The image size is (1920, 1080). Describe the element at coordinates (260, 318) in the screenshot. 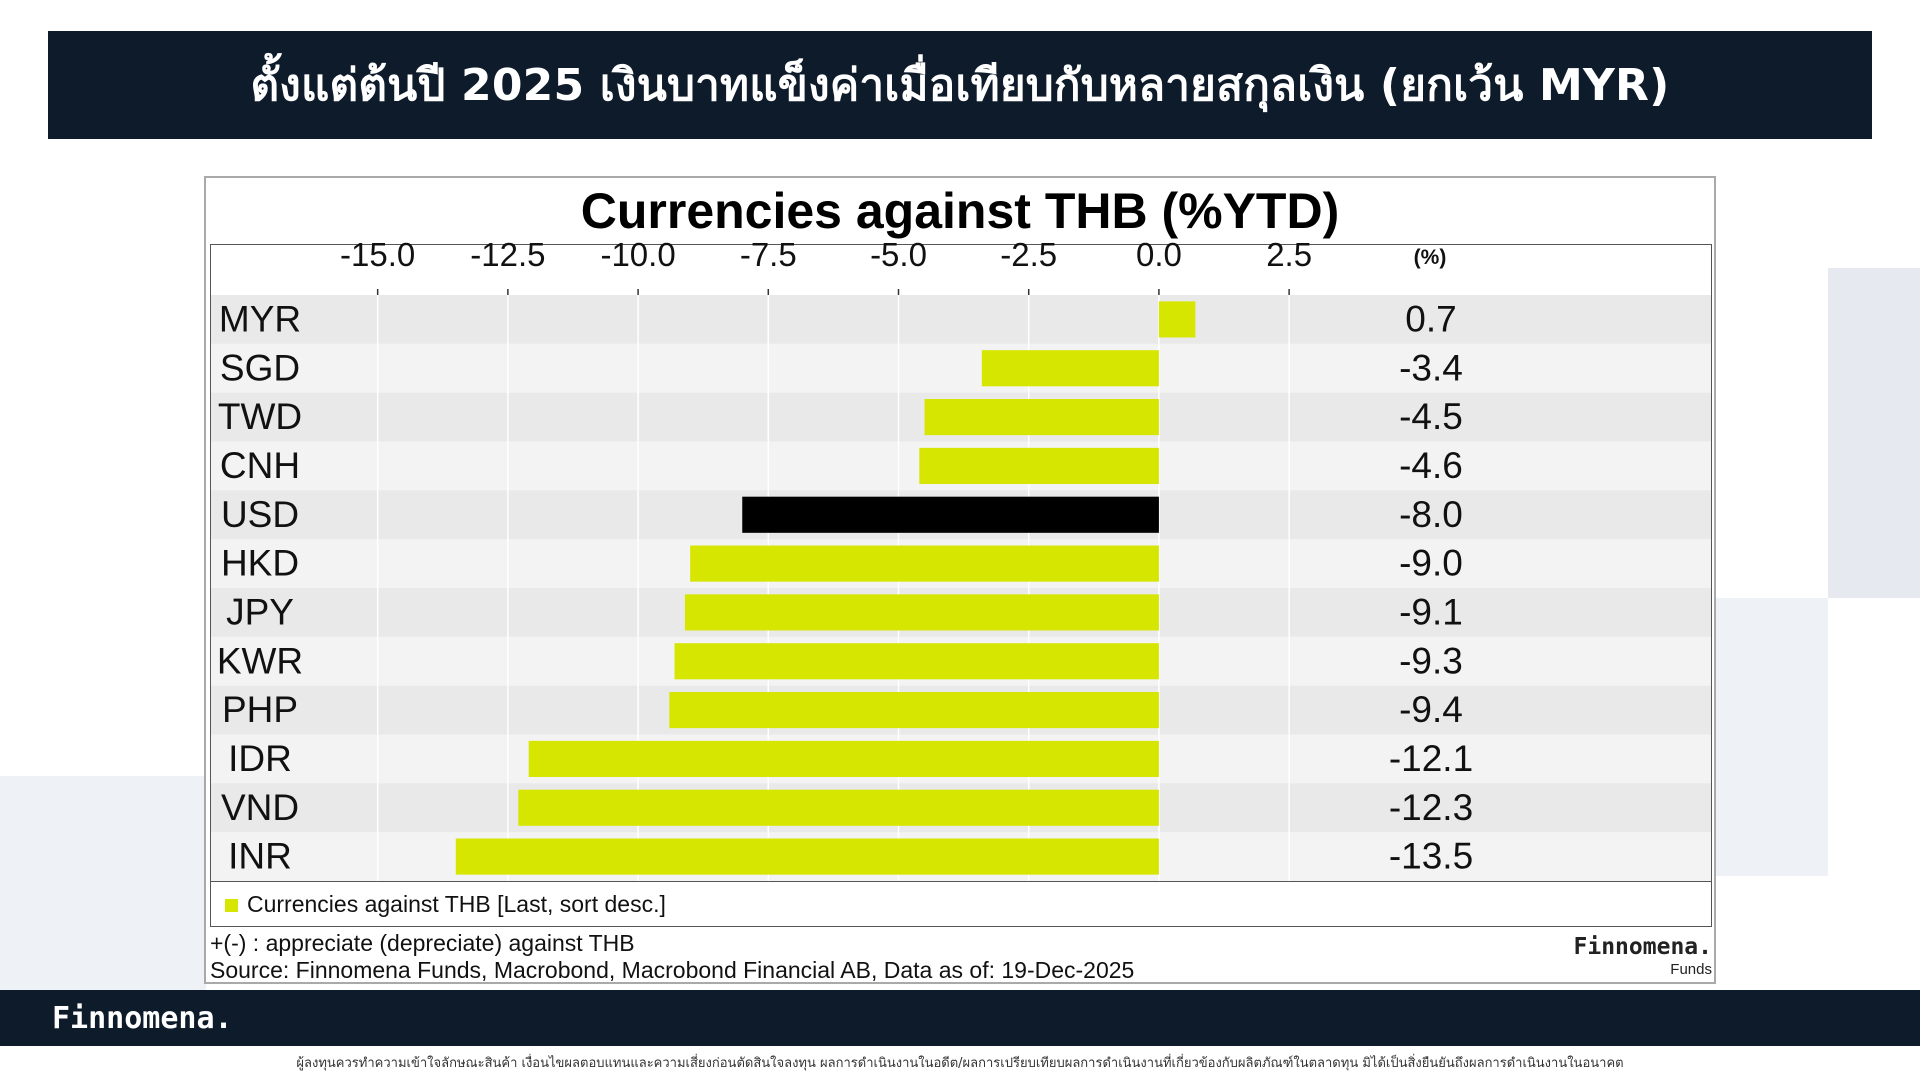

I see `category-label: MYR` at that location.